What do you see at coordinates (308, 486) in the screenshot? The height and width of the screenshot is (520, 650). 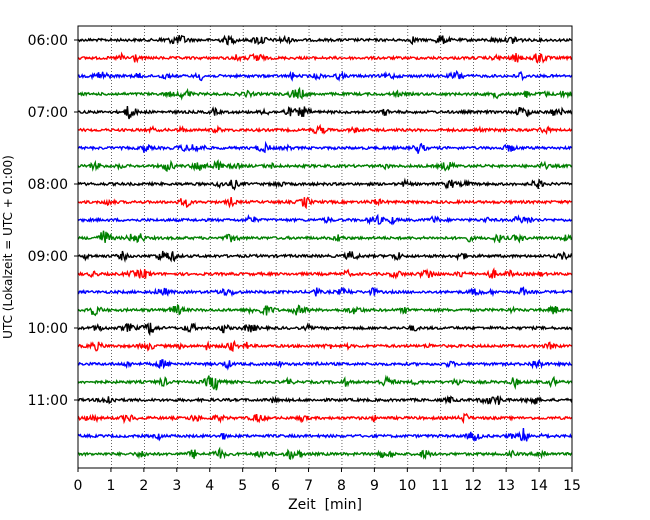 I see `x-tick-label: 7` at bounding box center [308, 486].